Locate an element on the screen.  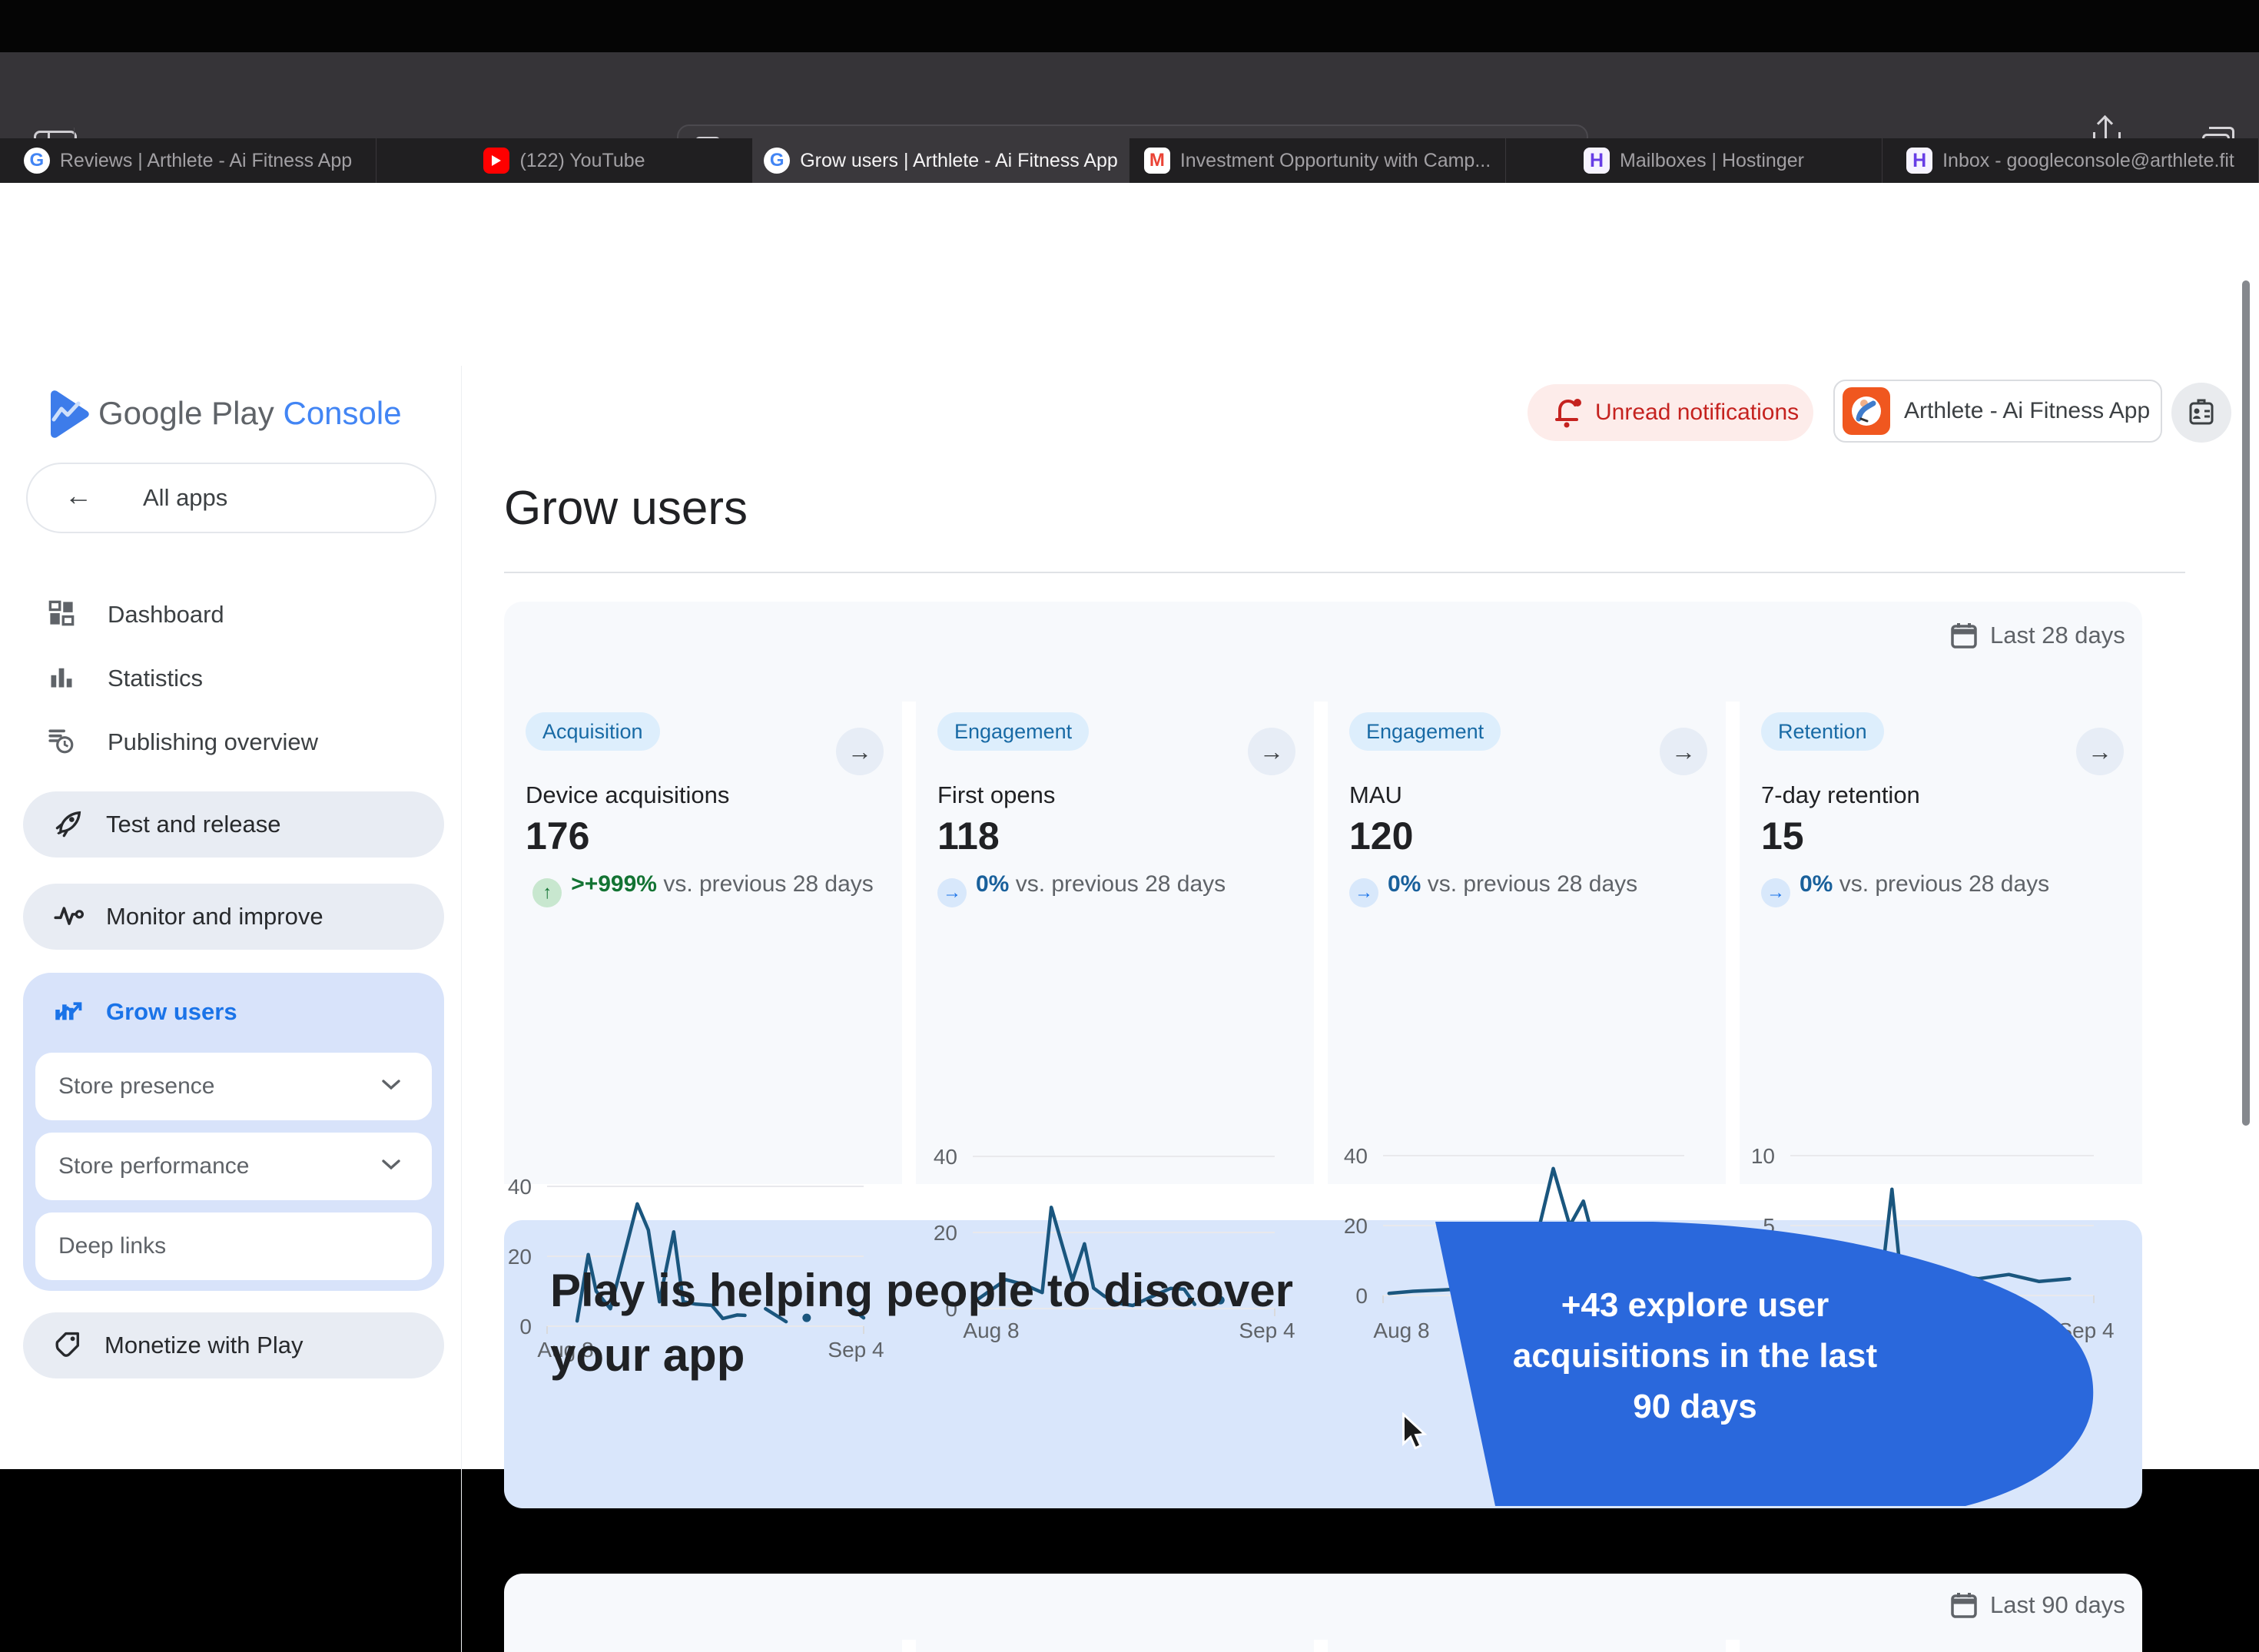
browser-tab: G Reviews | Arthlete - Ai Fitness App is located at coordinates (188, 160).